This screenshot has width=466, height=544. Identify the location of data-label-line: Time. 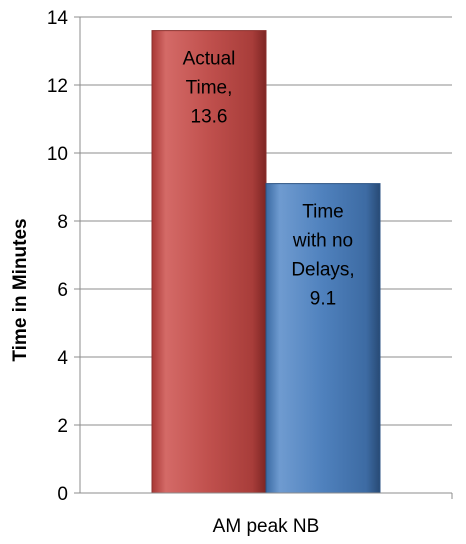
(323, 212).